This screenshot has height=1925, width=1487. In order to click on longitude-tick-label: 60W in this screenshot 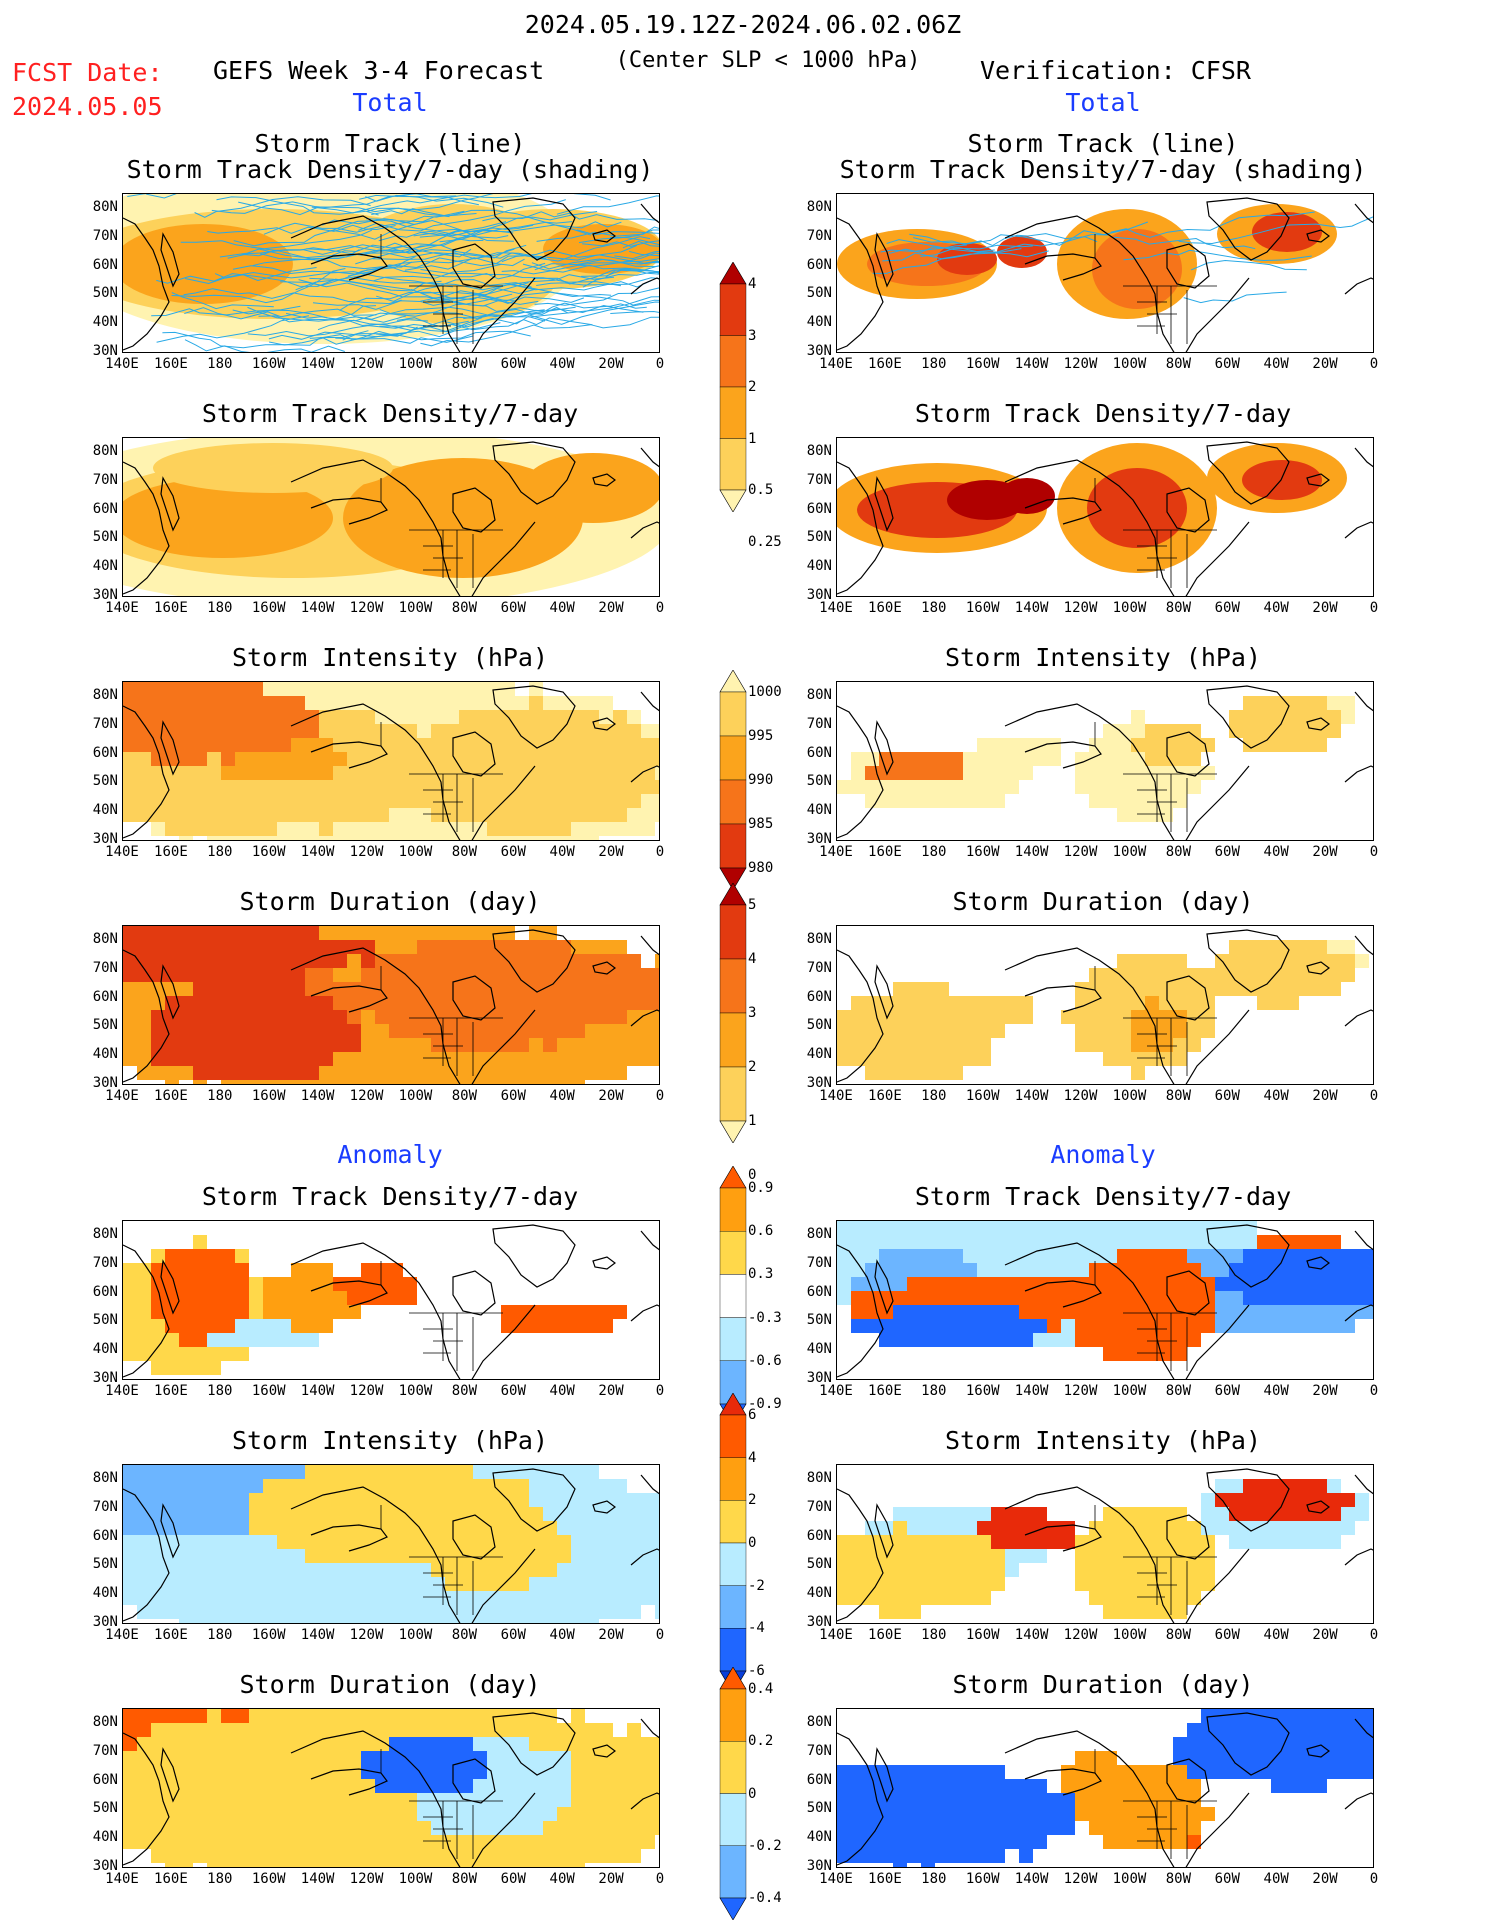, I will do `click(1227, 852)`.